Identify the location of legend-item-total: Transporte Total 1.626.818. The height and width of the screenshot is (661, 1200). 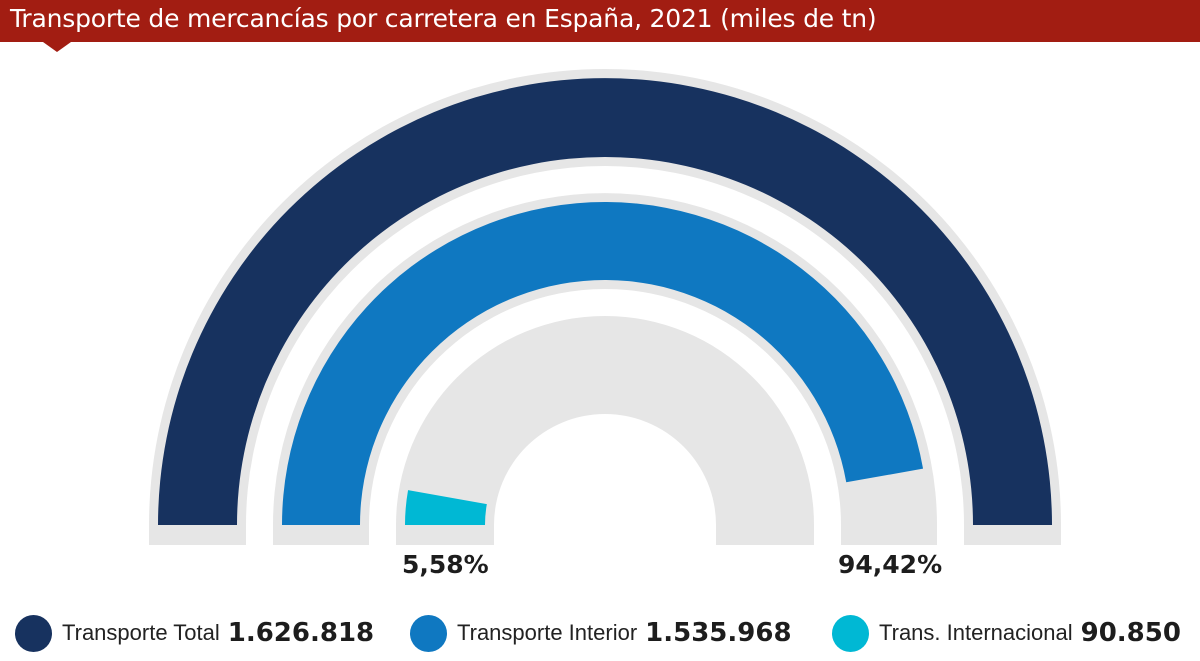
(194, 633).